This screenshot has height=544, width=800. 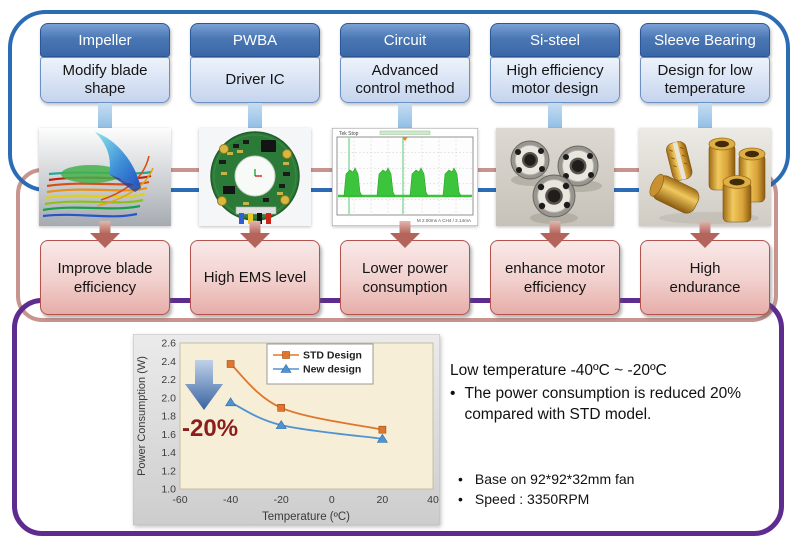 What do you see at coordinates (168, 453) in the screenshot?
I see `svg-text: 1.4` at bounding box center [168, 453].